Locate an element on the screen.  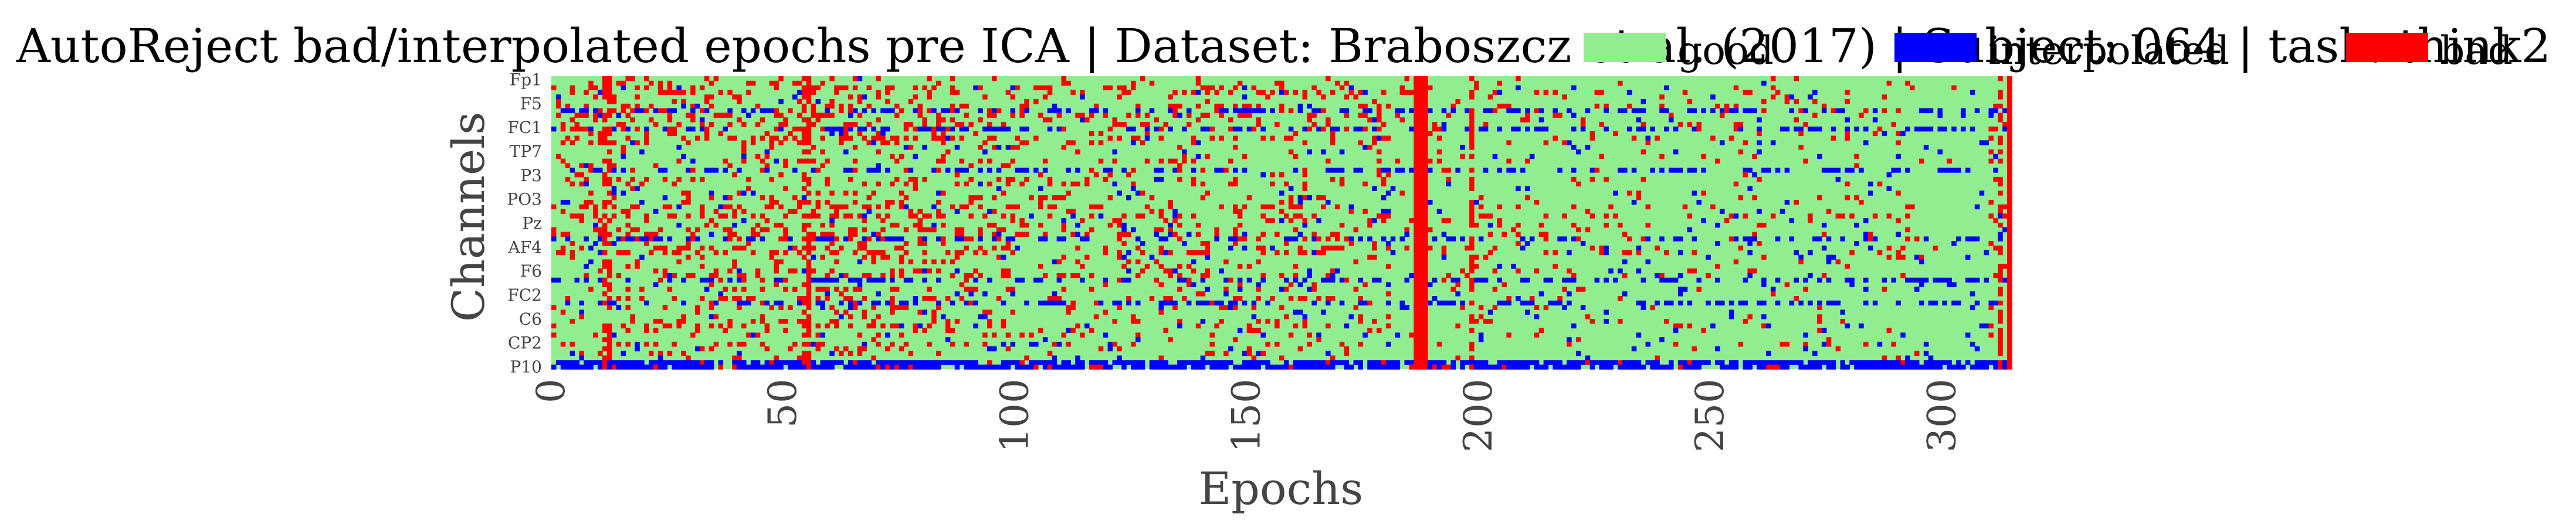
x-tick-label-300: 300 is located at coordinates (1942, 415).